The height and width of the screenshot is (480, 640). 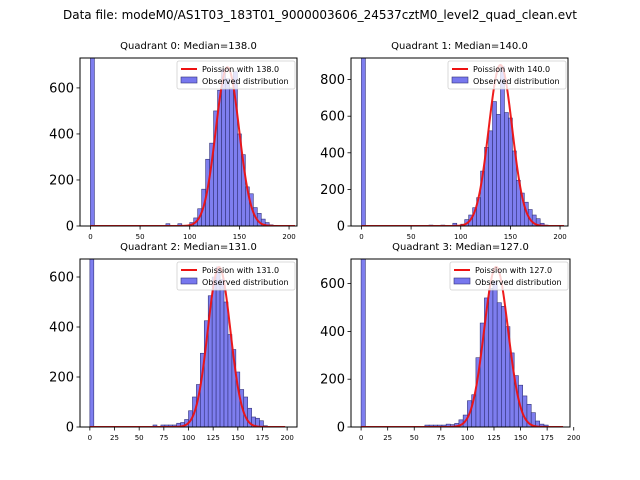 I want to click on legend-label-poisson: Poission with 131.0, so click(x=240, y=270).